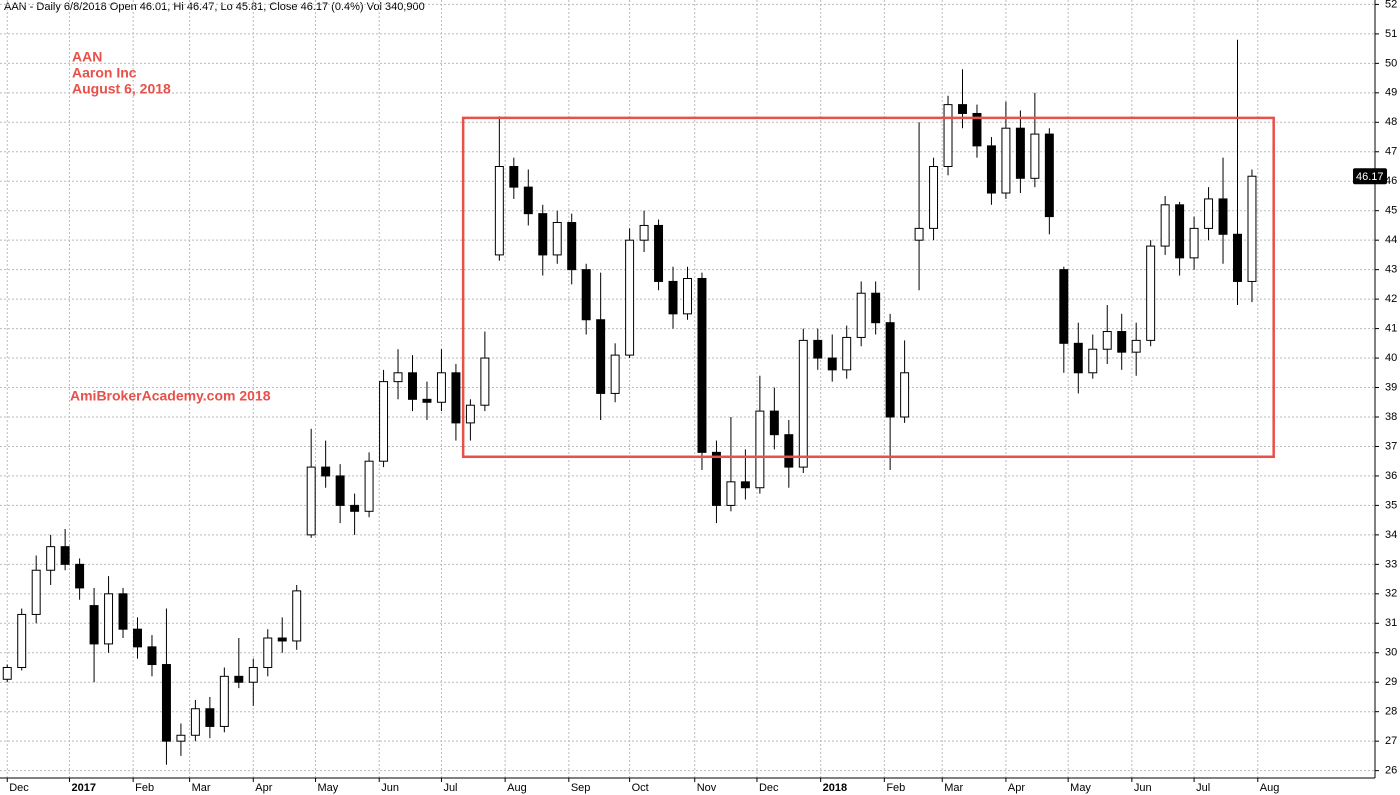  I want to click on x-tick-label: Nov, so click(707, 788).